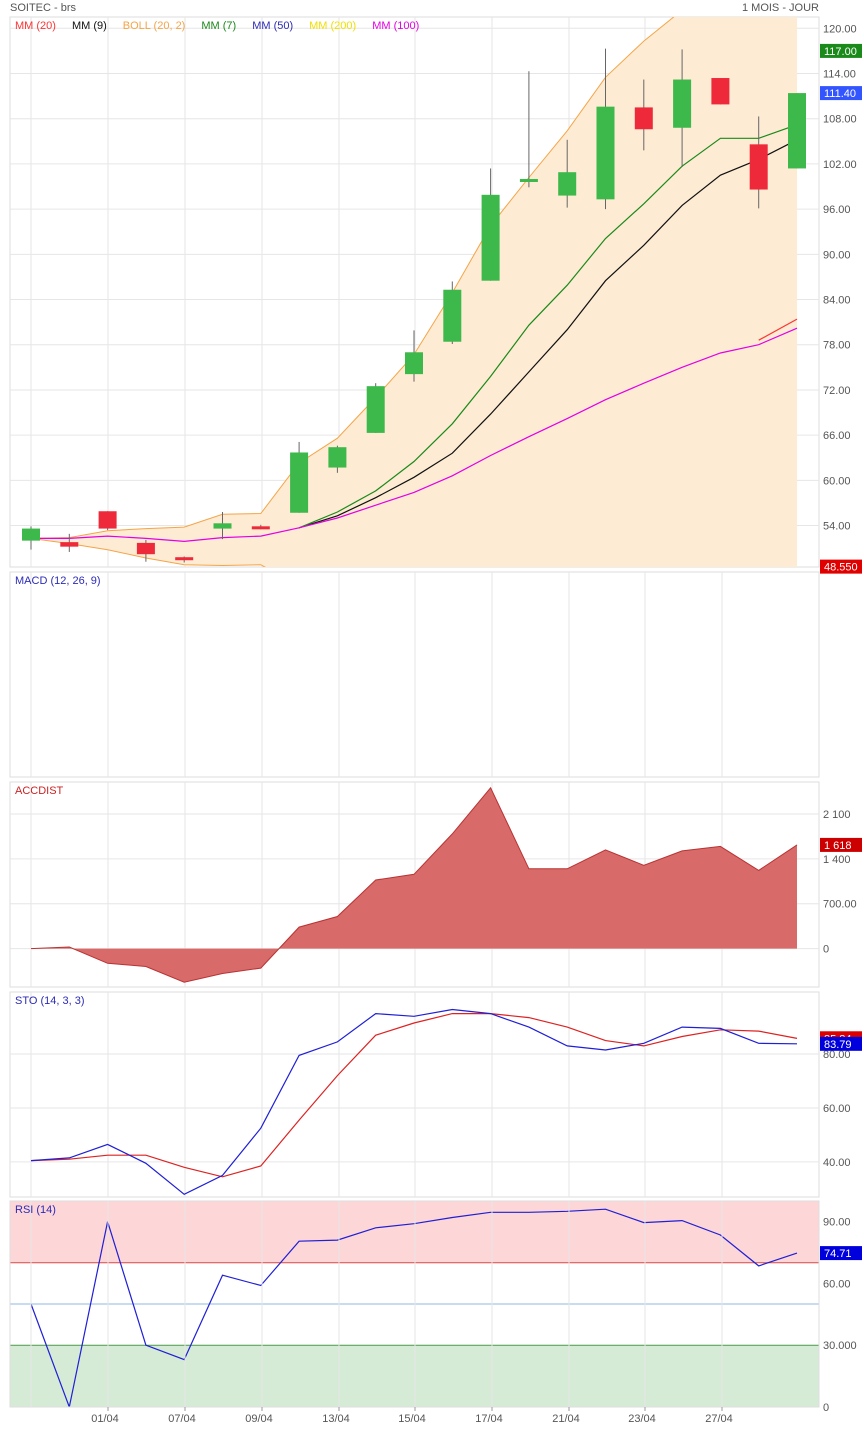 This screenshot has height=1432, width=864. What do you see at coordinates (840, 120) in the screenshot?
I see `price-tick-label: 108.00` at bounding box center [840, 120].